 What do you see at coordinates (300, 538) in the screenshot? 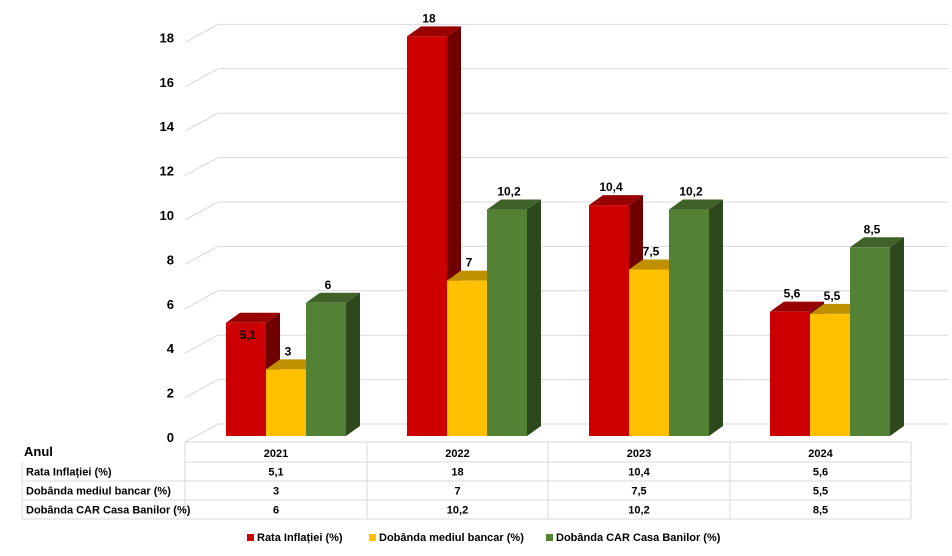
I see `legend-label: Rata Inflației (%)` at bounding box center [300, 538].